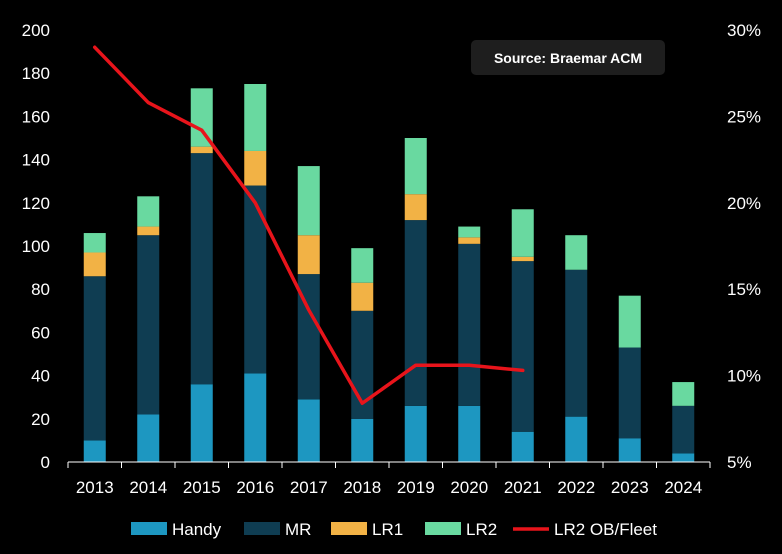 This screenshot has width=782, height=554. What do you see at coordinates (576, 487) in the screenshot?
I see `x-tick-label: 2022` at bounding box center [576, 487].